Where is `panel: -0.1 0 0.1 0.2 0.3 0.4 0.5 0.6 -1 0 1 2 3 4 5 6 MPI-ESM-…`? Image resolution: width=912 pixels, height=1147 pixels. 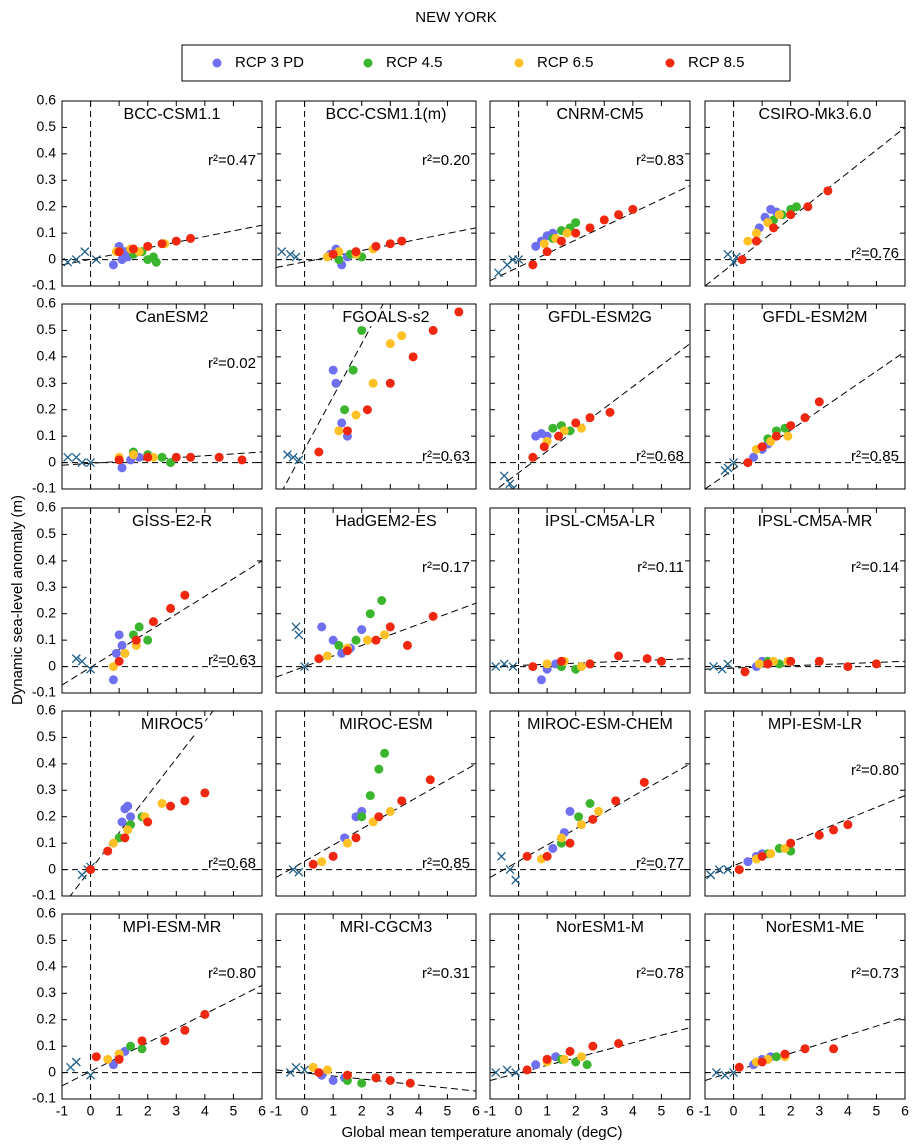 panel: -0.1 0 0.1 0.2 0.3 0.4 0.5 0.6 -1 0 1 2 3 4 5 6 MPI-ESM-… is located at coordinates (149, 1012).